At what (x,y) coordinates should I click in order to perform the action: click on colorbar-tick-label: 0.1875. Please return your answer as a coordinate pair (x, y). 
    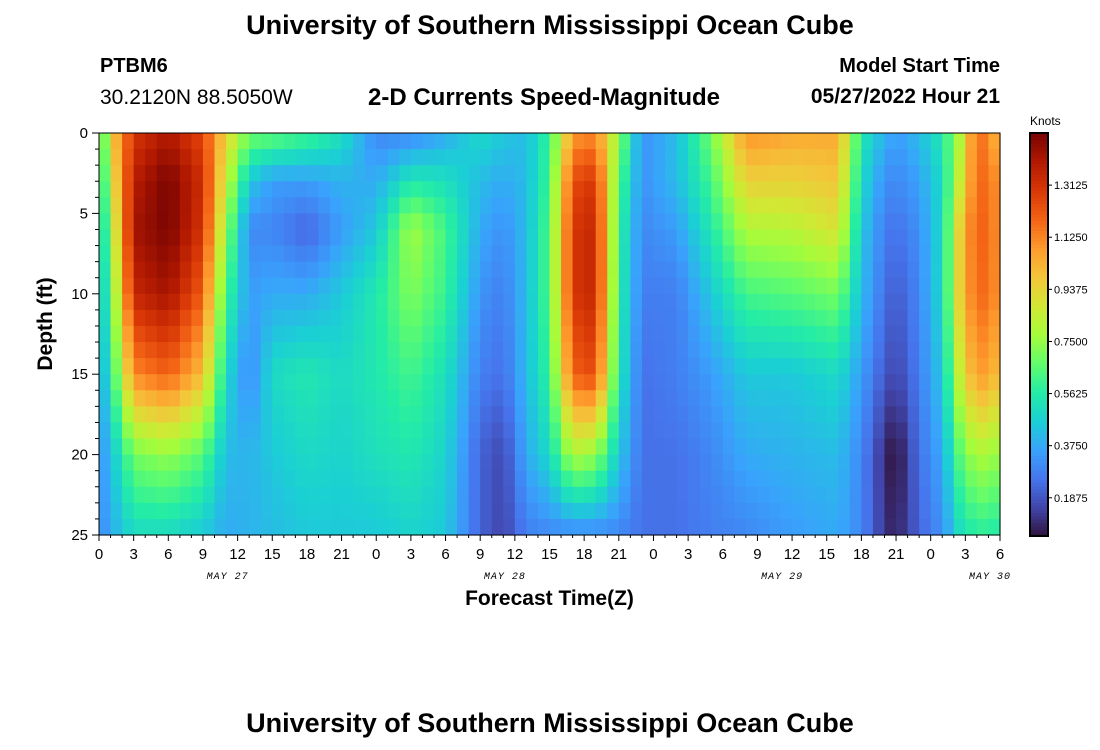
    Looking at the image, I should click on (1071, 499).